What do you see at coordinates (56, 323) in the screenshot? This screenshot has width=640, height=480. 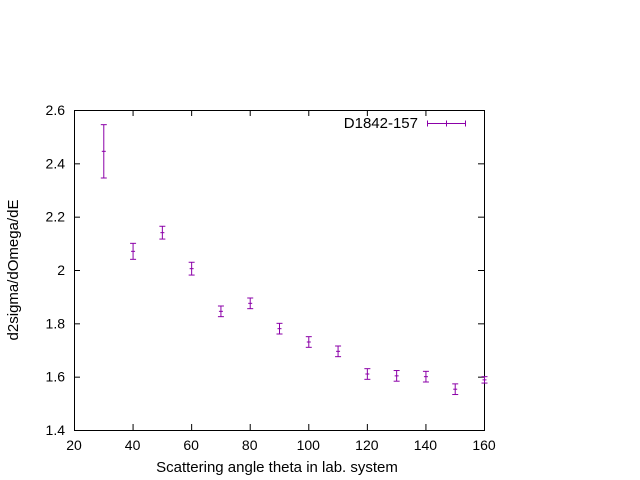 I see `y-tick-label: 1.8` at bounding box center [56, 323].